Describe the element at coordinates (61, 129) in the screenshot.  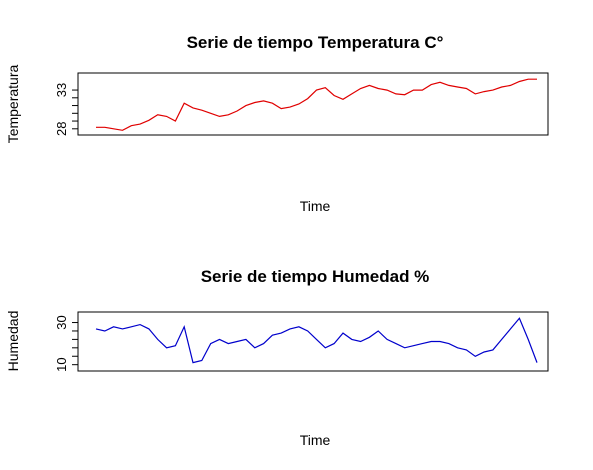
I see `temperature-y-tick-label: 28` at that location.